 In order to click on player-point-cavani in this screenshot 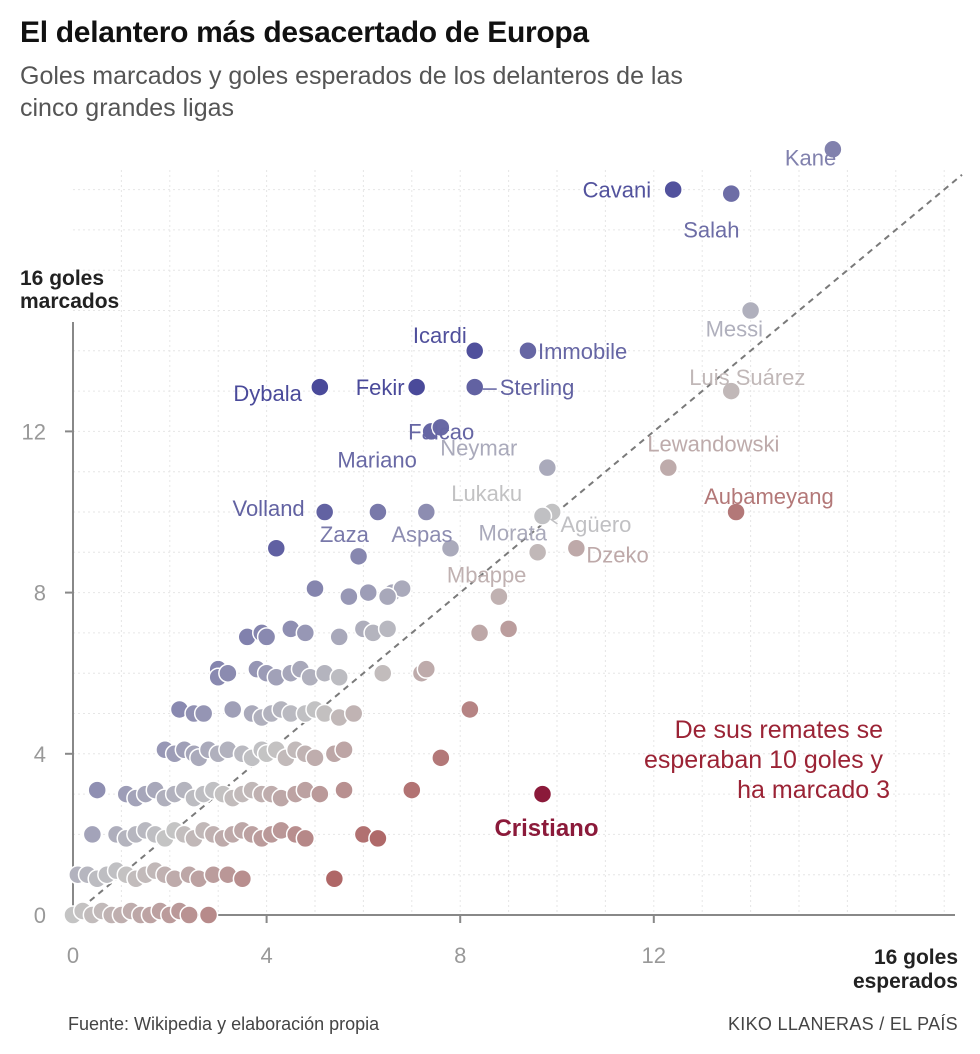, I will do `click(673, 189)`.